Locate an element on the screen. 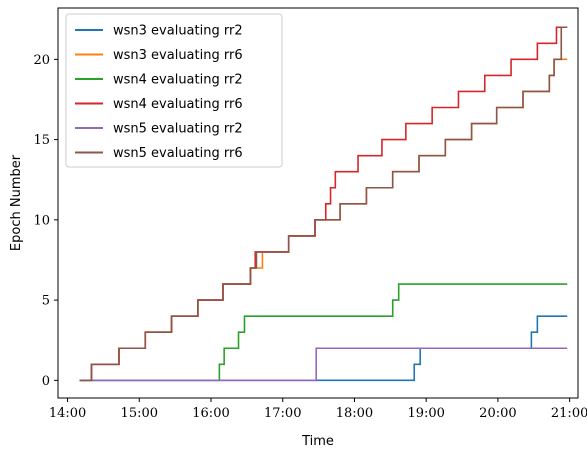 The image size is (587, 451). x-tick-label: 21:00 is located at coordinates (569, 413).